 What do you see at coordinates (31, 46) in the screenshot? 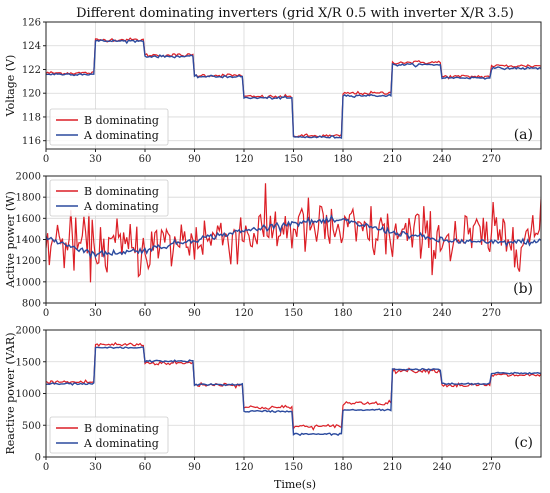
I see `y-tick-label: 124` at bounding box center [31, 46].